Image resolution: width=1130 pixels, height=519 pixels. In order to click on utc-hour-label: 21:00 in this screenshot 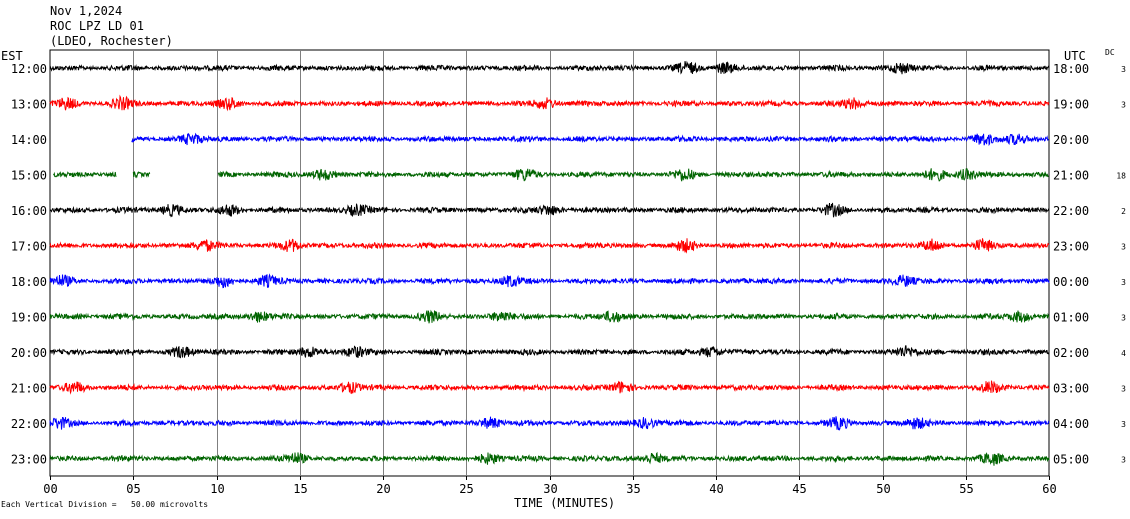, I will do `click(1071, 176)`.